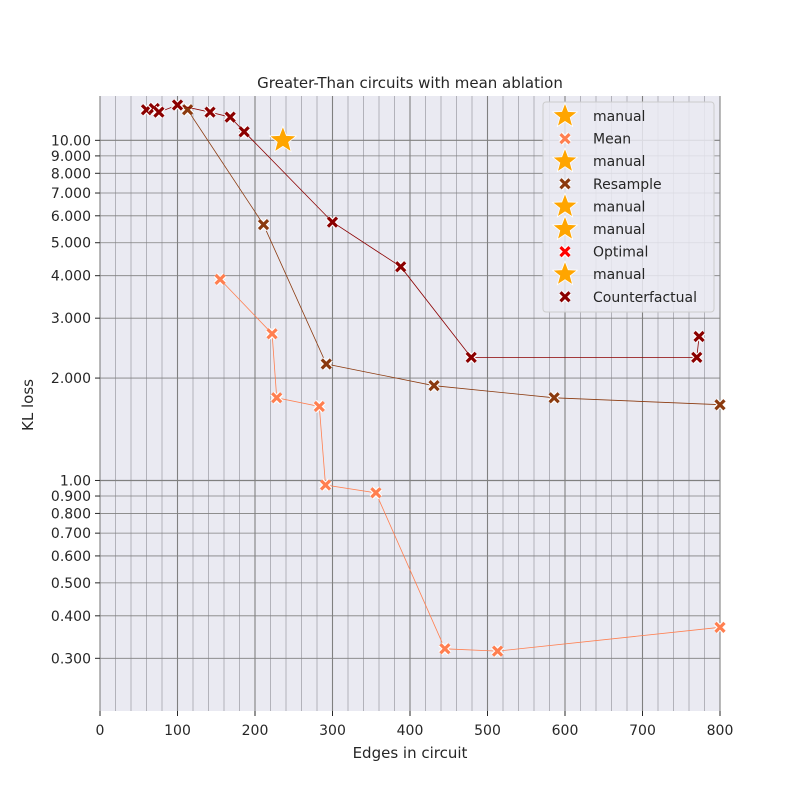  I want to click on y-tick-label: 0.800, so click(71, 514).